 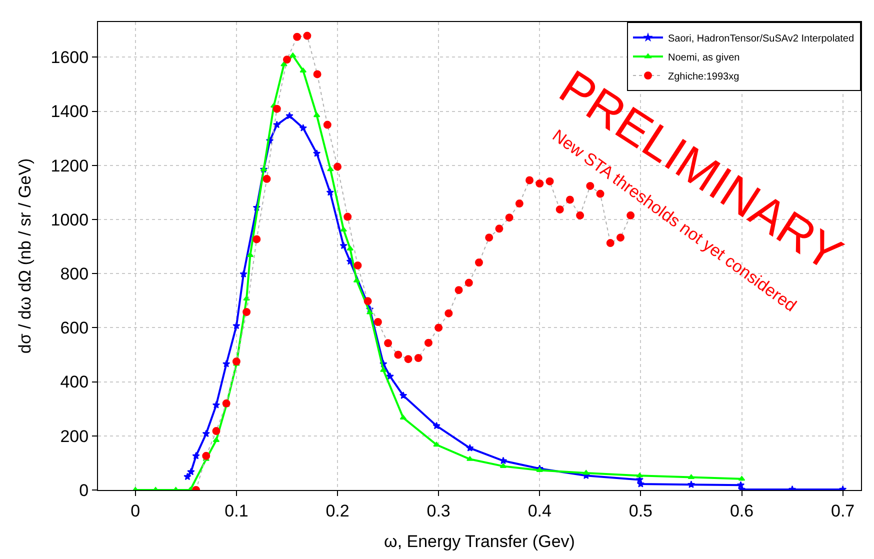 What do you see at coordinates (74, 274) in the screenshot?
I see `y-tick-label: 800` at bounding box center [74, 274].